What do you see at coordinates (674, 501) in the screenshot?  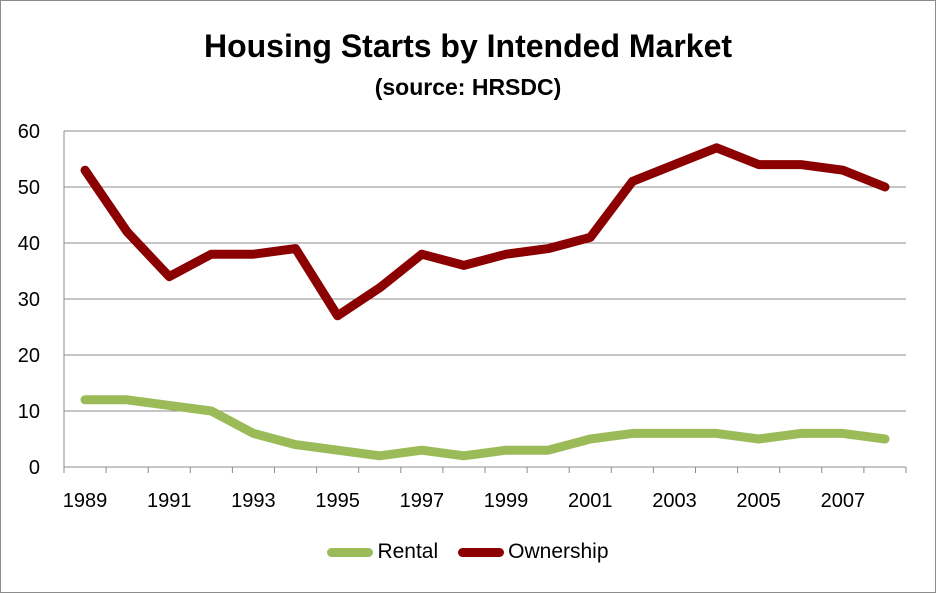 I see `x-tick-label-2003: 2003` at bounding box center [674, 501].